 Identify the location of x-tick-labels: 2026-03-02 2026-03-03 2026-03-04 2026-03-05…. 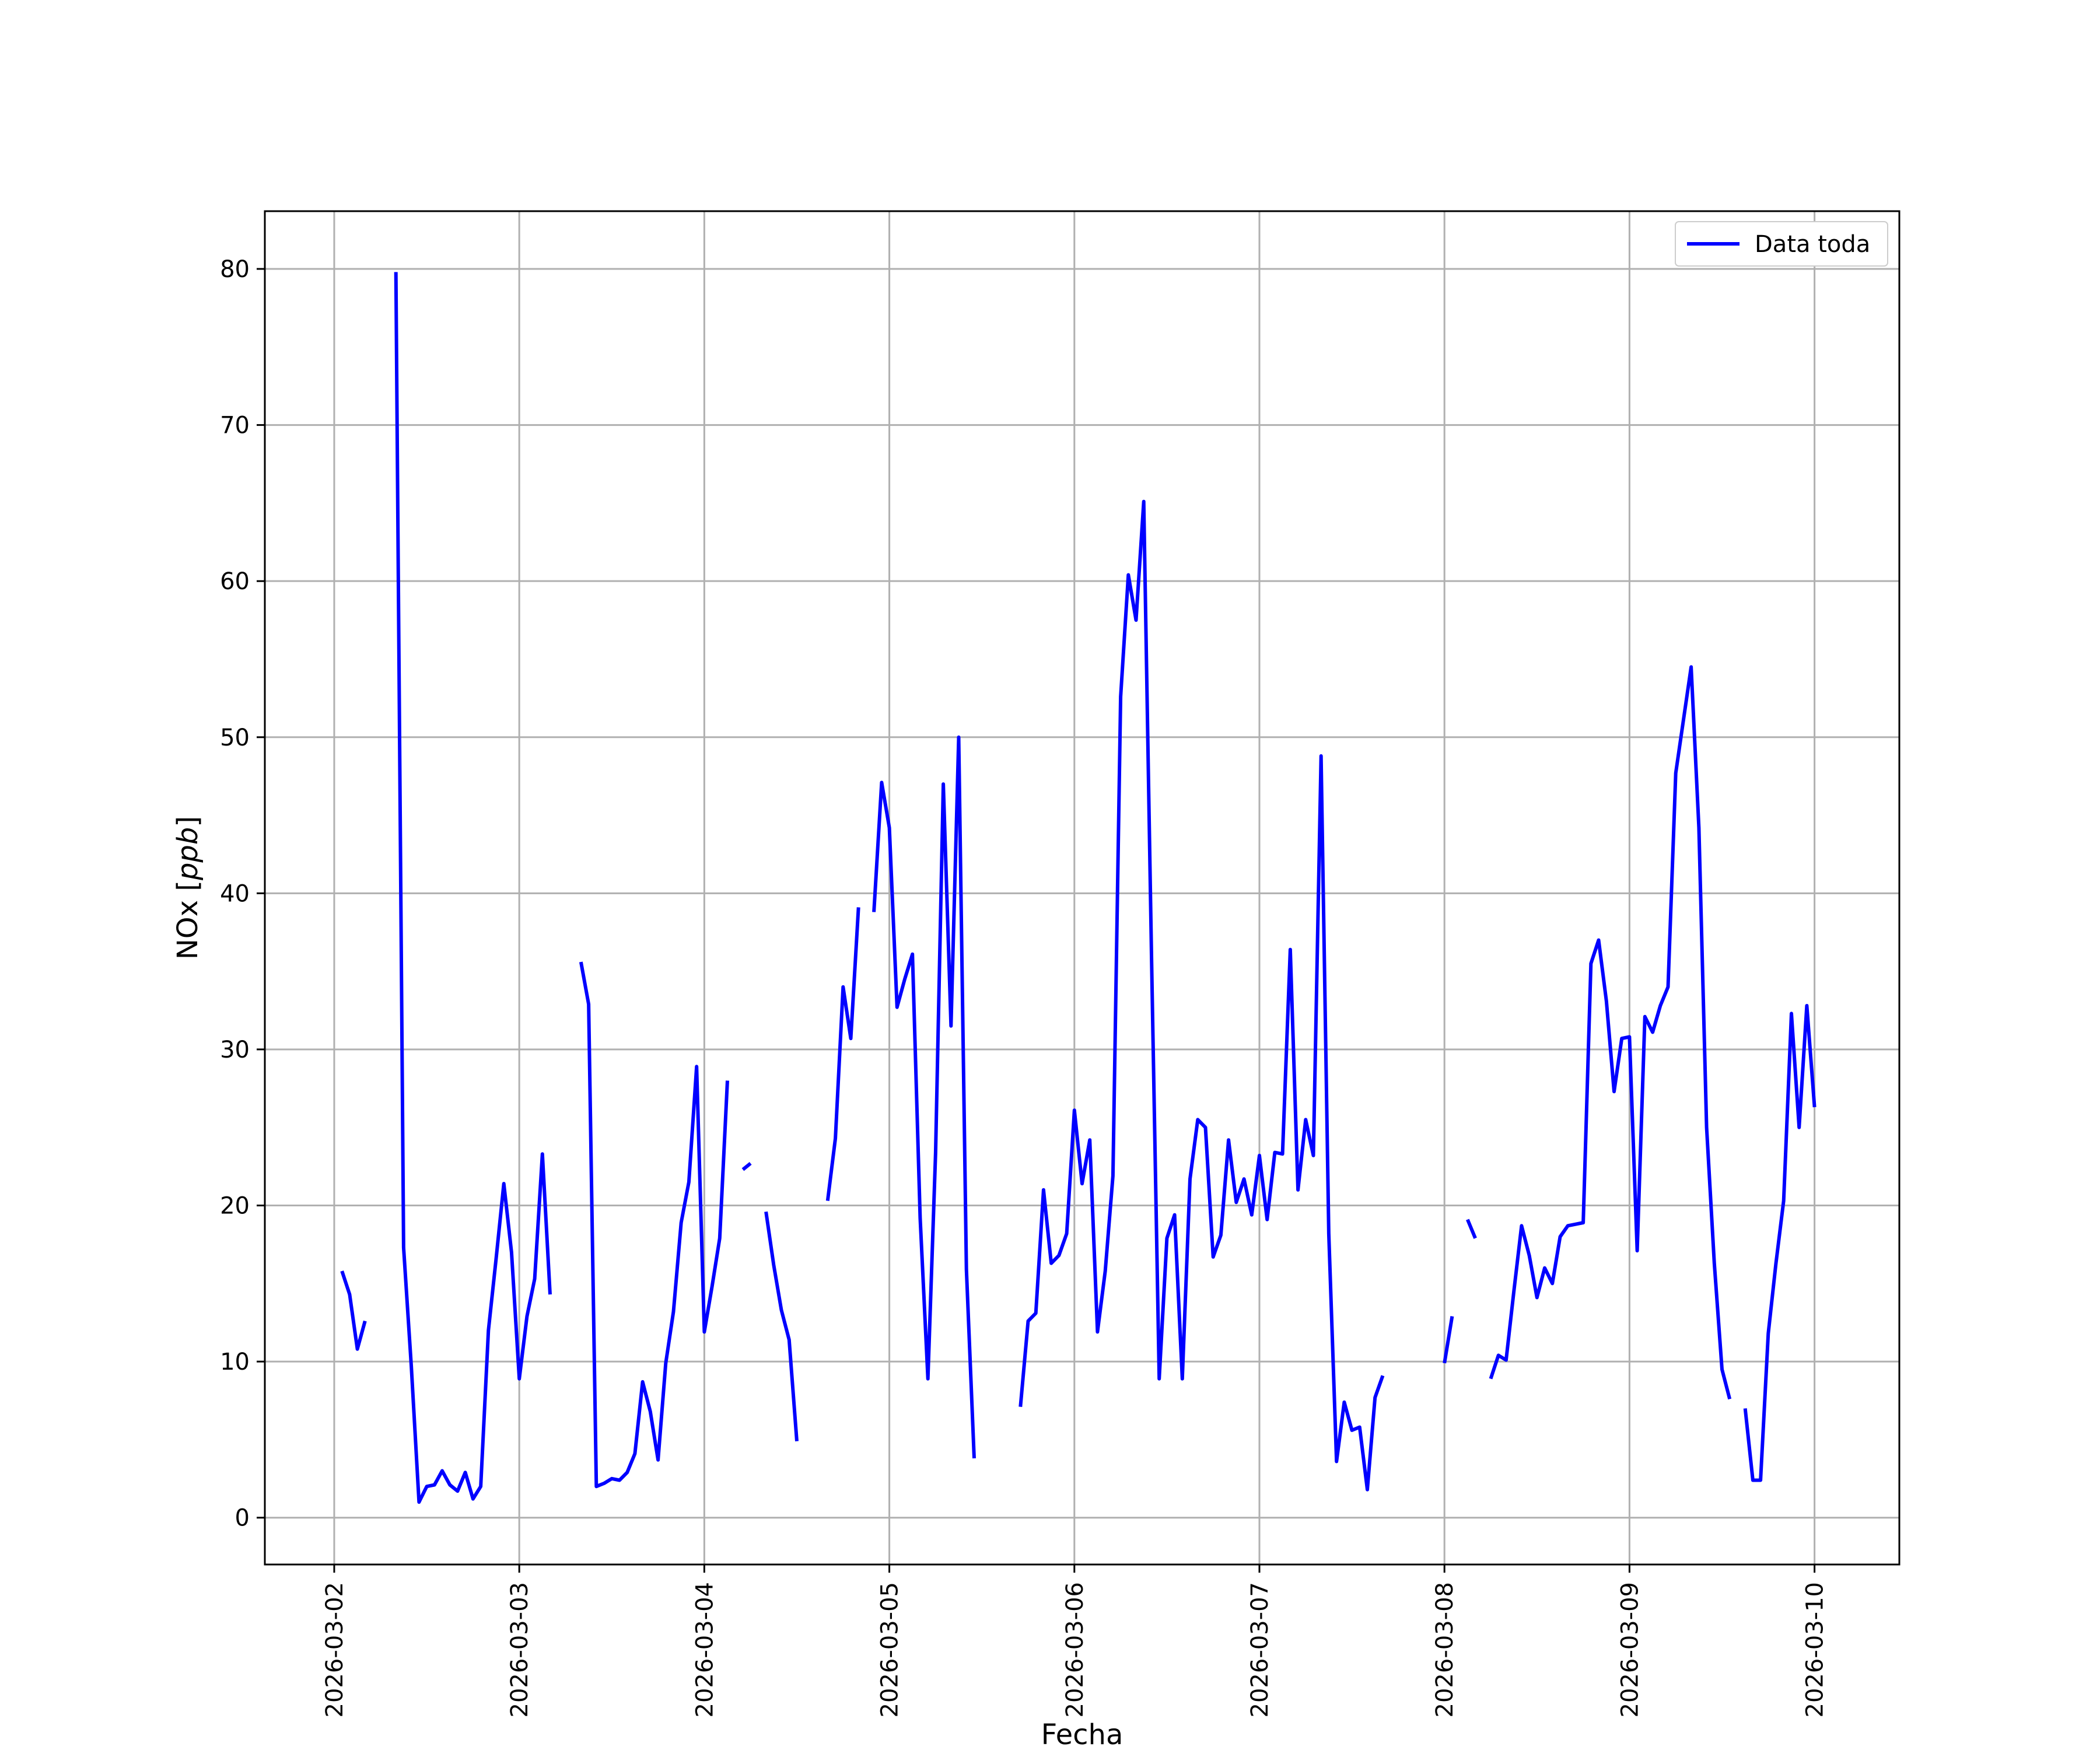
(1075, 1650).